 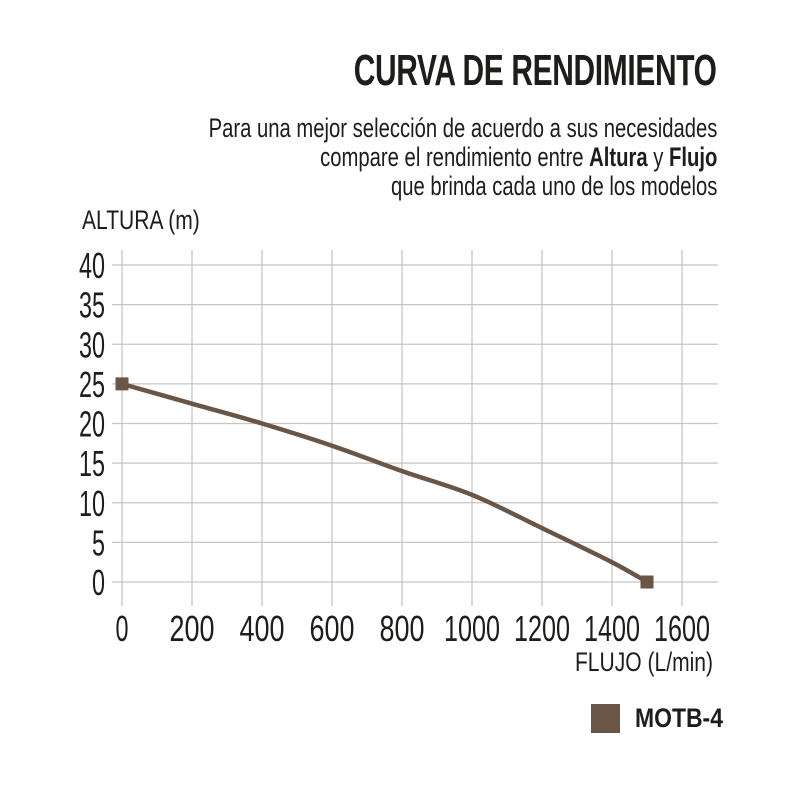 I want to click on svg-text: 400, so click(x=262, y=628).